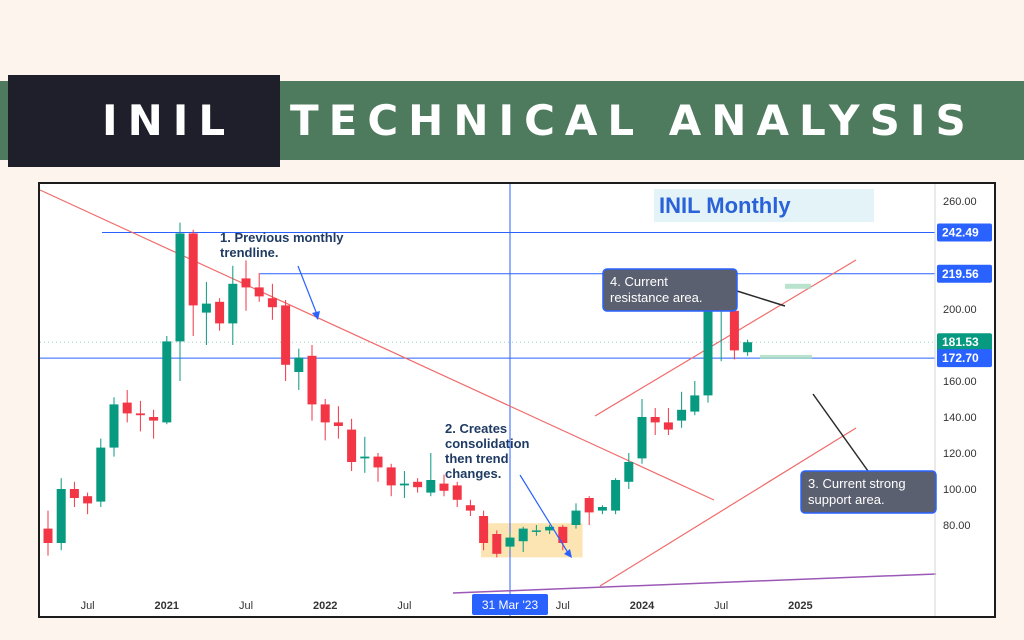 The width and height of the screenshot is (1024, 640). Describe the element at coordinates (960, 490) in the screenshot. I see `y-tick-label: 100.00` at that location.